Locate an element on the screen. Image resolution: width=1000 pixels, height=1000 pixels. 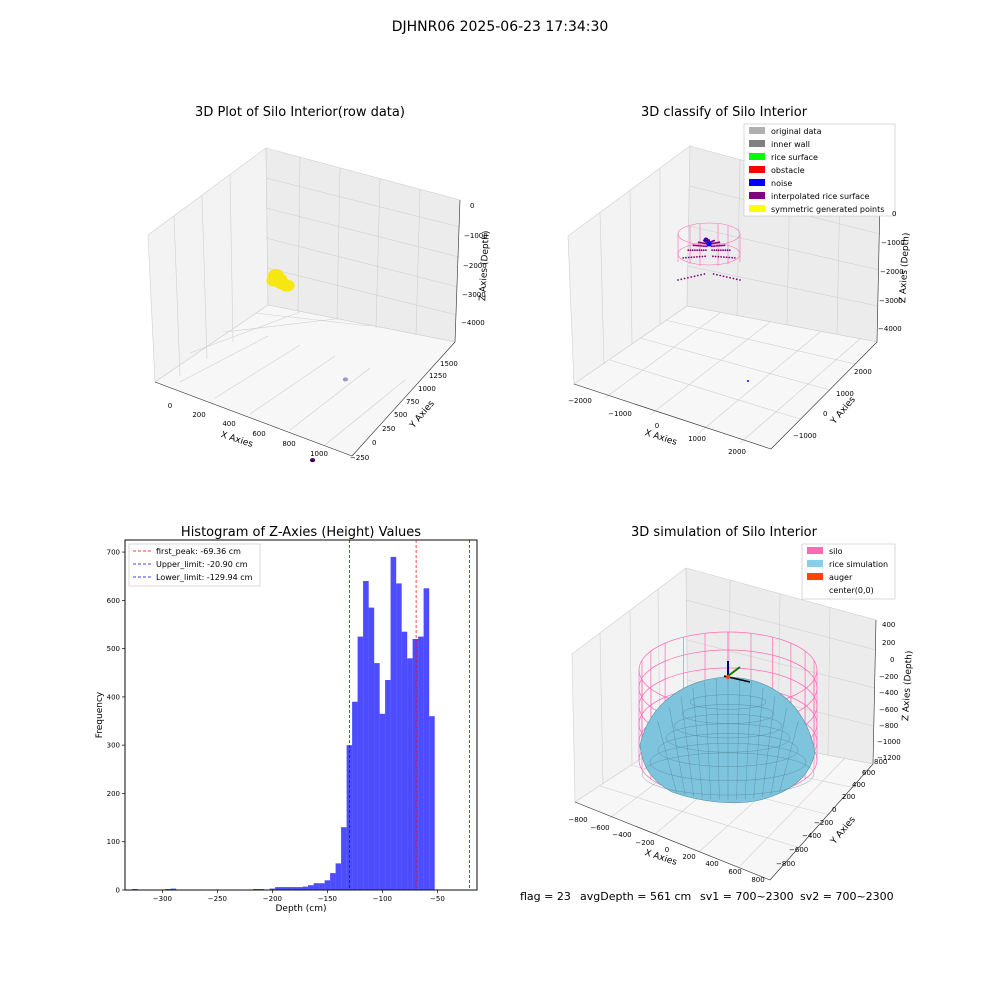
raw-z-tick: −1000 is located at coordinates (476, 236).